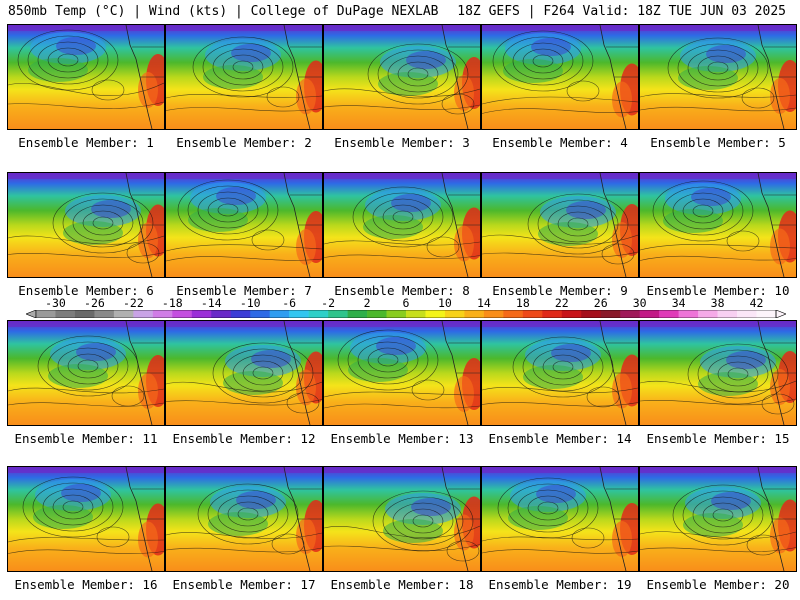  Describe the element at coordinates (402, 142) in the screenshot. I see `ensemble-member-label: Ensemble Member: 3` at that location.